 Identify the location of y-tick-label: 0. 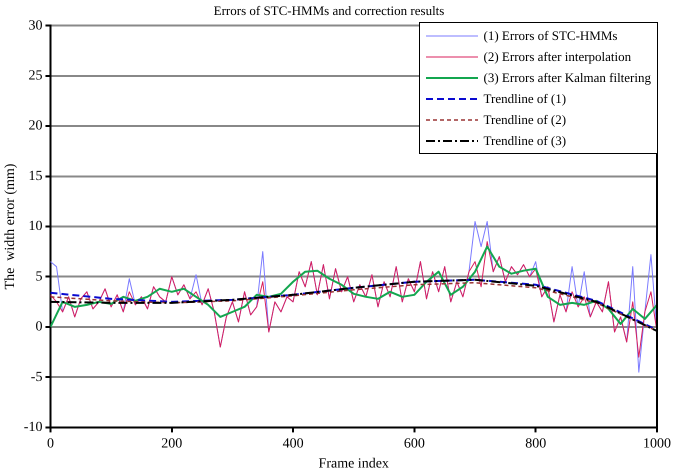
(38, 327).